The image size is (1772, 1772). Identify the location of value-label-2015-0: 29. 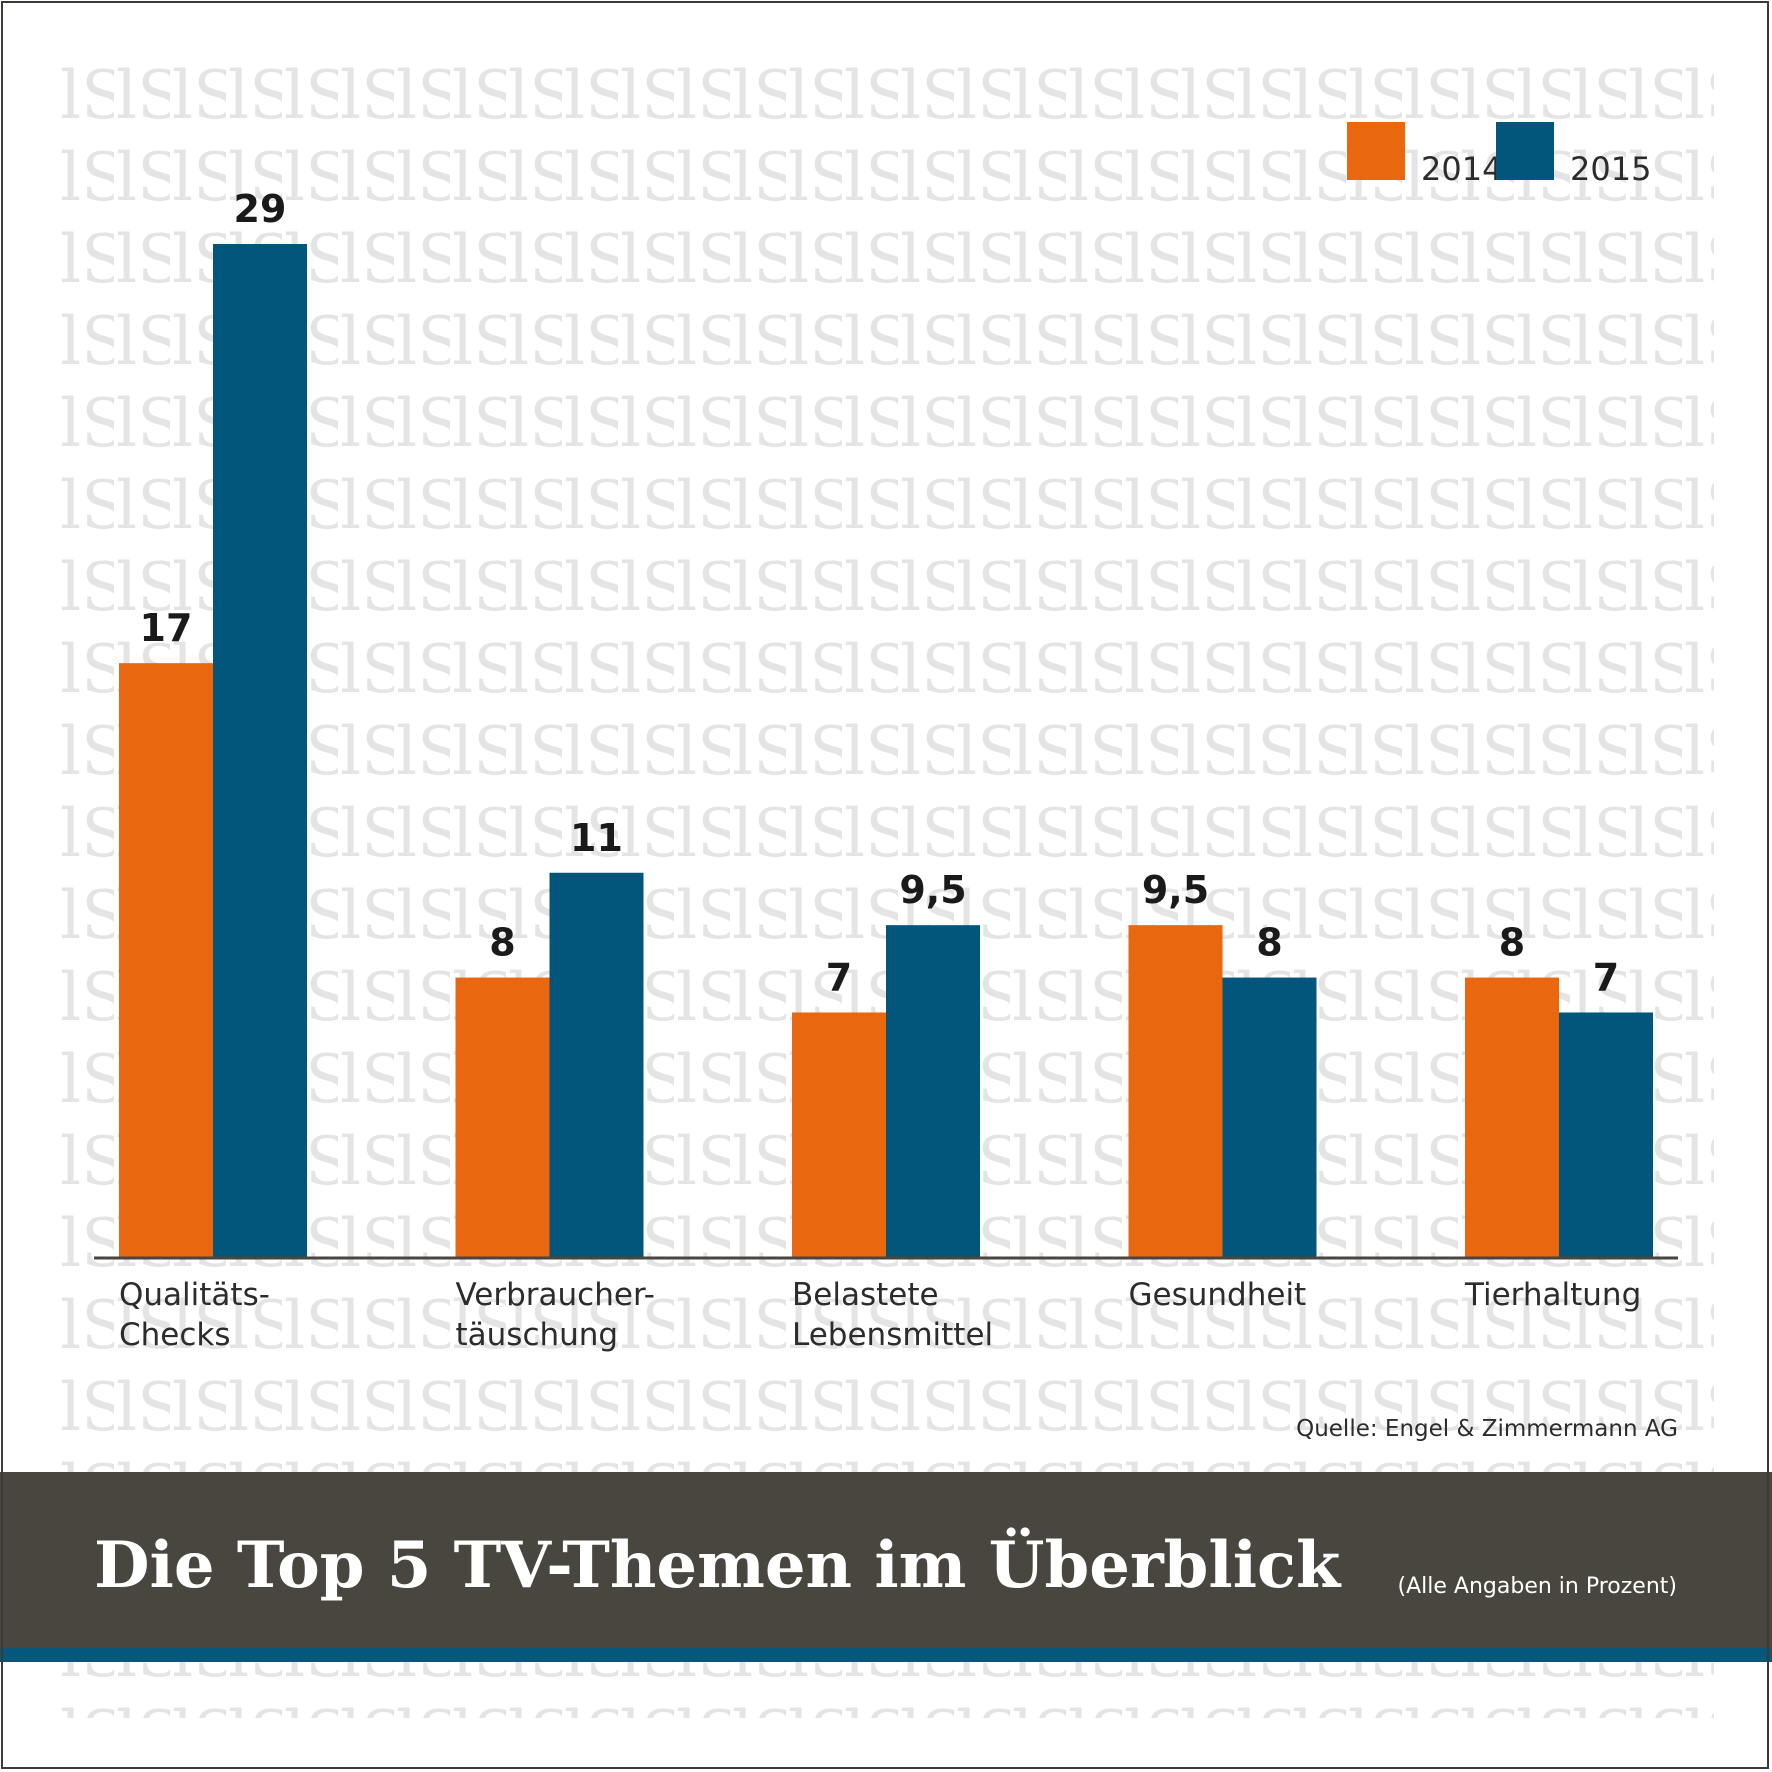
(260, 209).